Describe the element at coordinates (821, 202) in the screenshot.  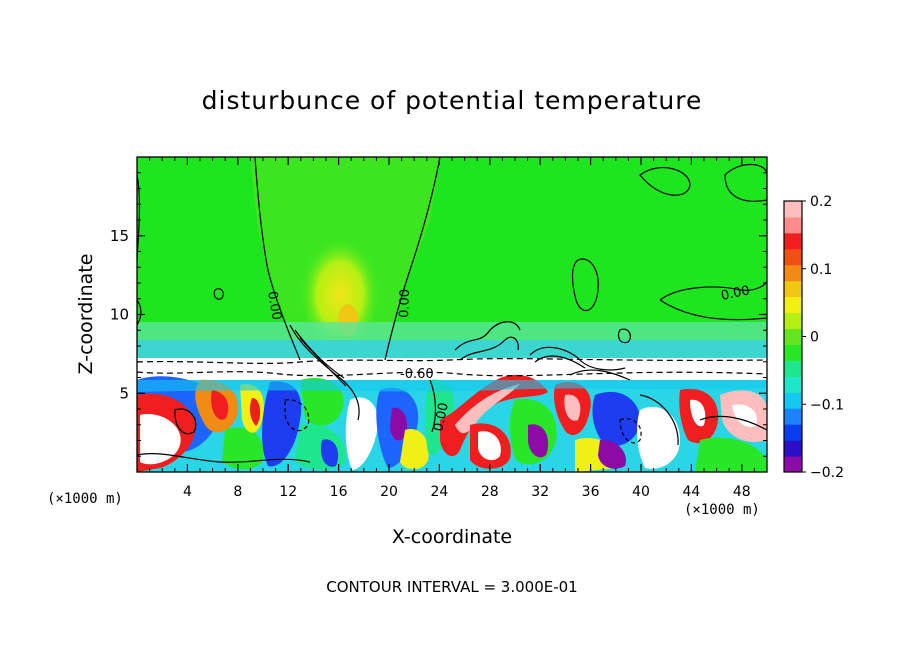
I see `colorbar-tick-label: 0.2` at that location.